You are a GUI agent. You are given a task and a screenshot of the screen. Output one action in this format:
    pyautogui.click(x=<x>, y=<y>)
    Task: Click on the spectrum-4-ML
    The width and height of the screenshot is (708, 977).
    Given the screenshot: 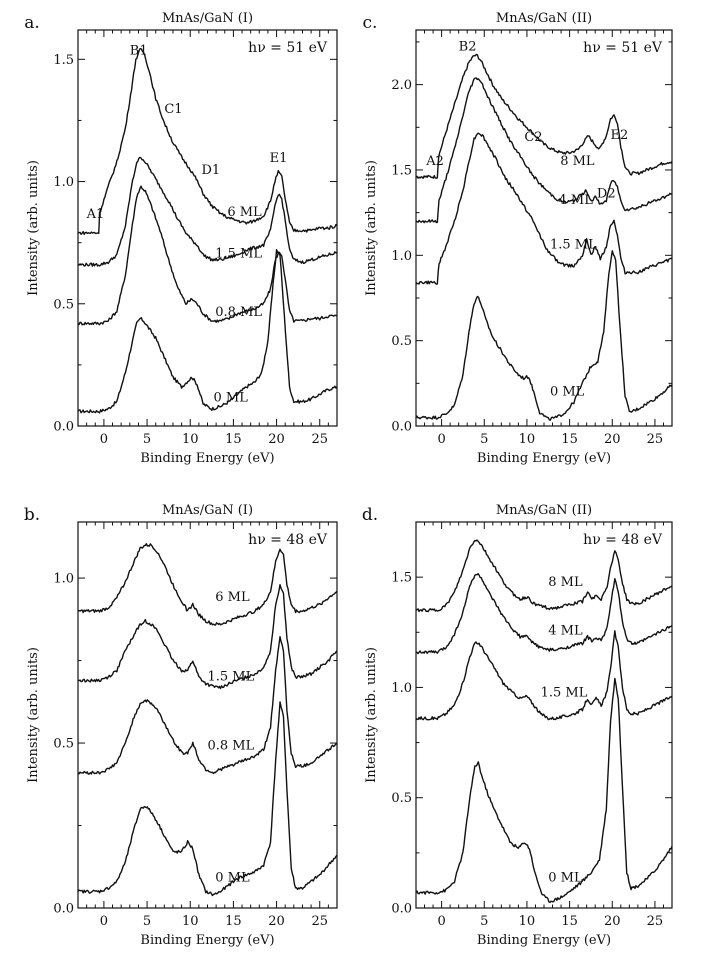 What is the action you would take?
    pyautogui.click(x=544, y=613)
    